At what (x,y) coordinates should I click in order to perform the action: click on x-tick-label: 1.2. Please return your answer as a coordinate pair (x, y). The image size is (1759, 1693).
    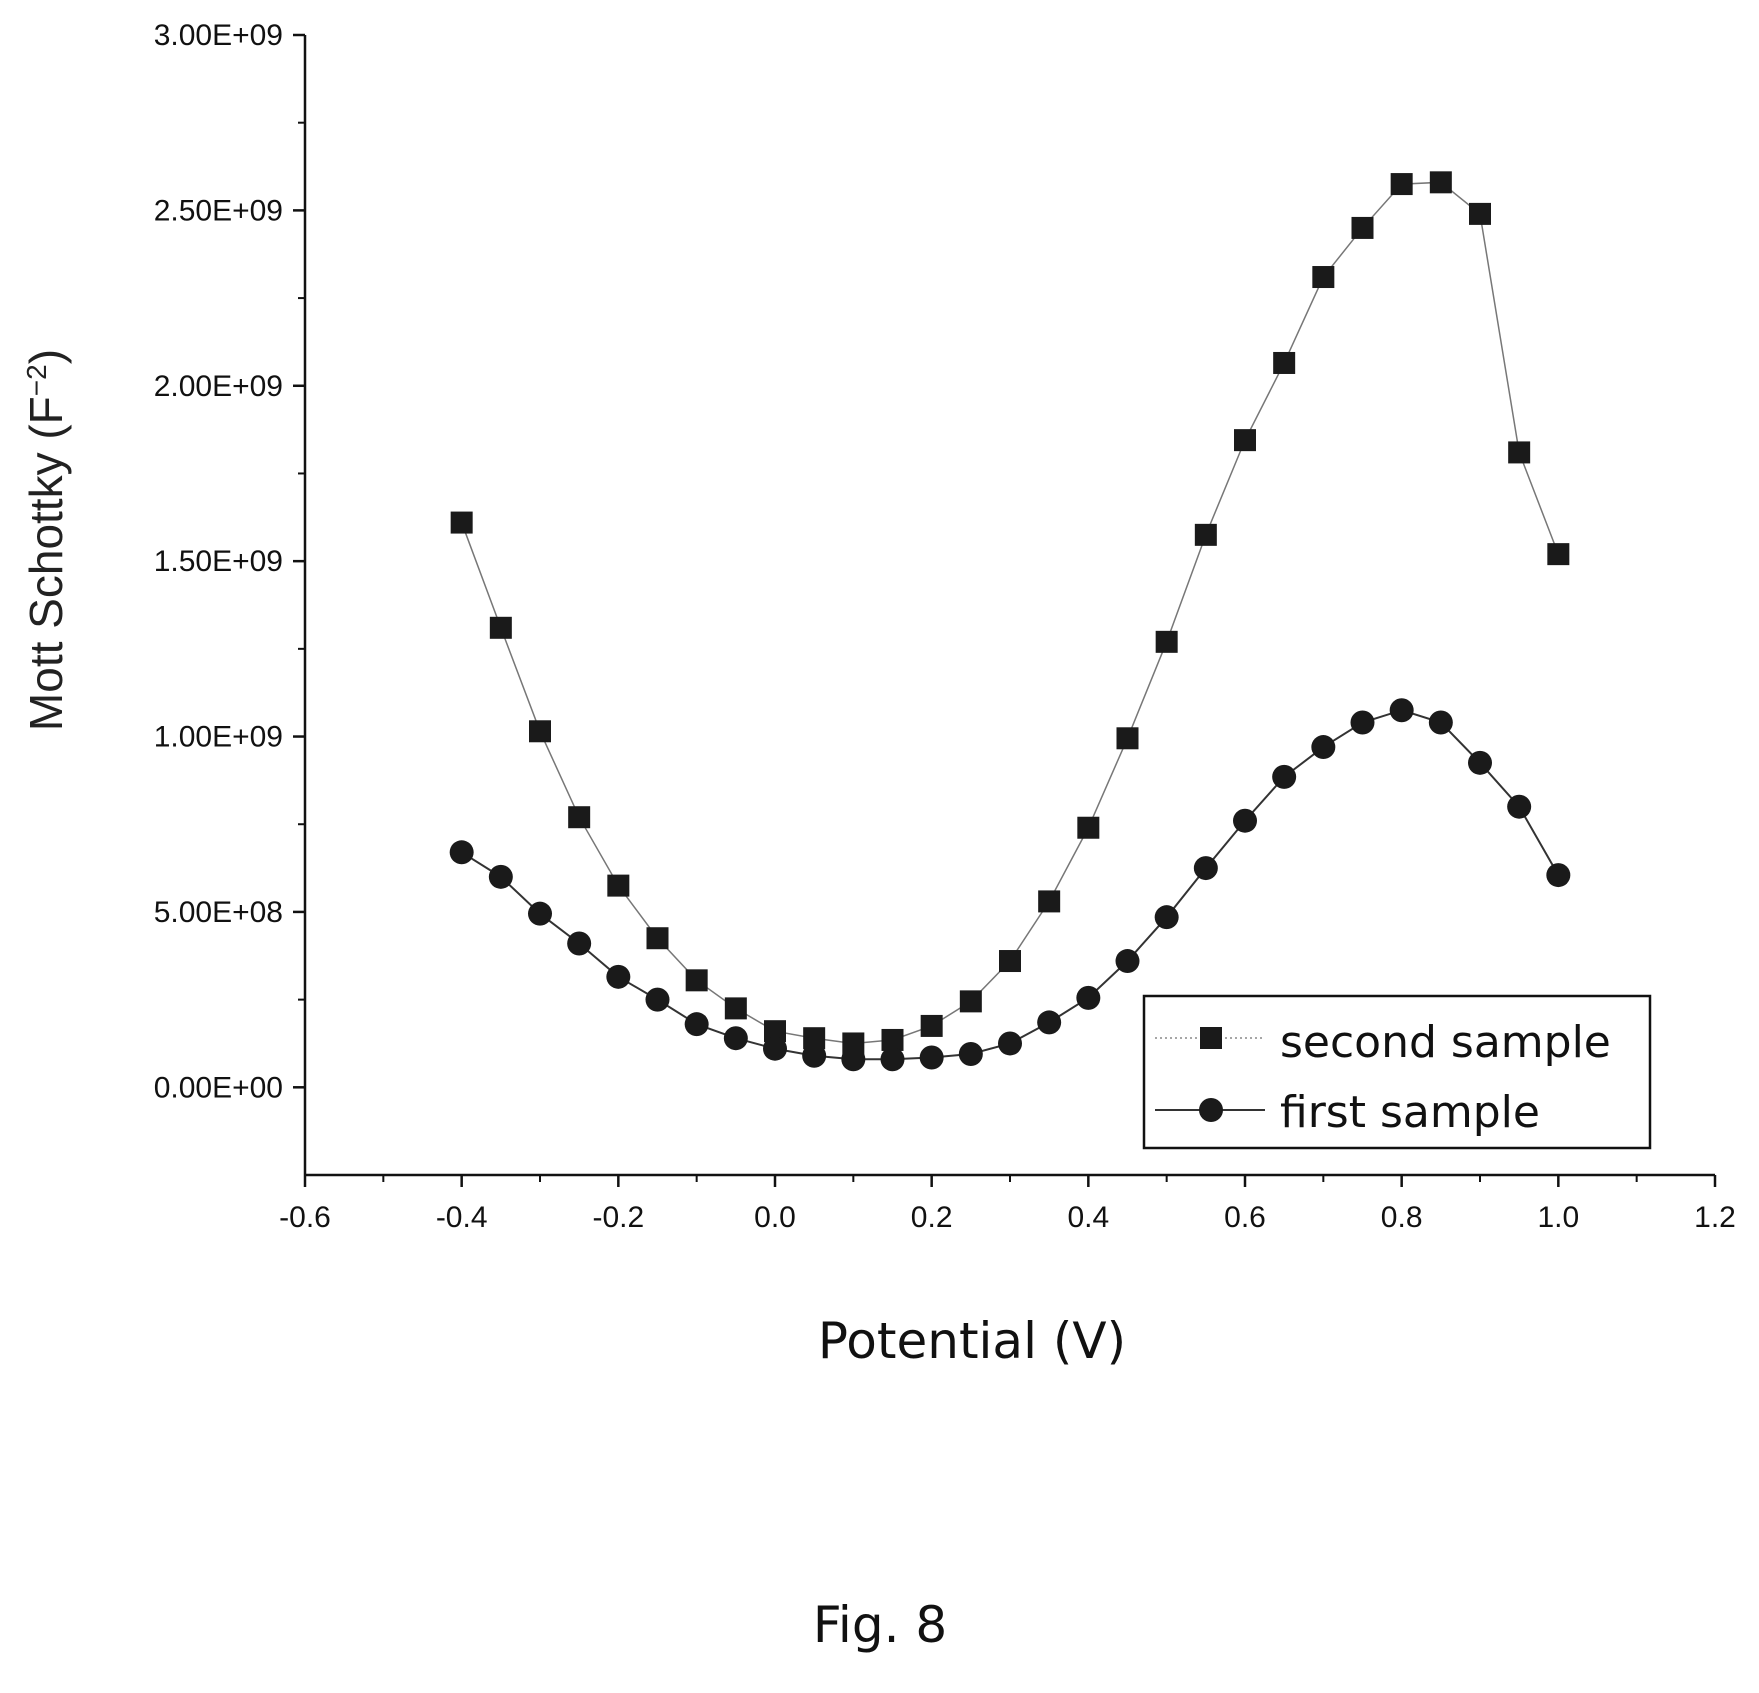
    Looking at the image, I should click on (1715, 1217).